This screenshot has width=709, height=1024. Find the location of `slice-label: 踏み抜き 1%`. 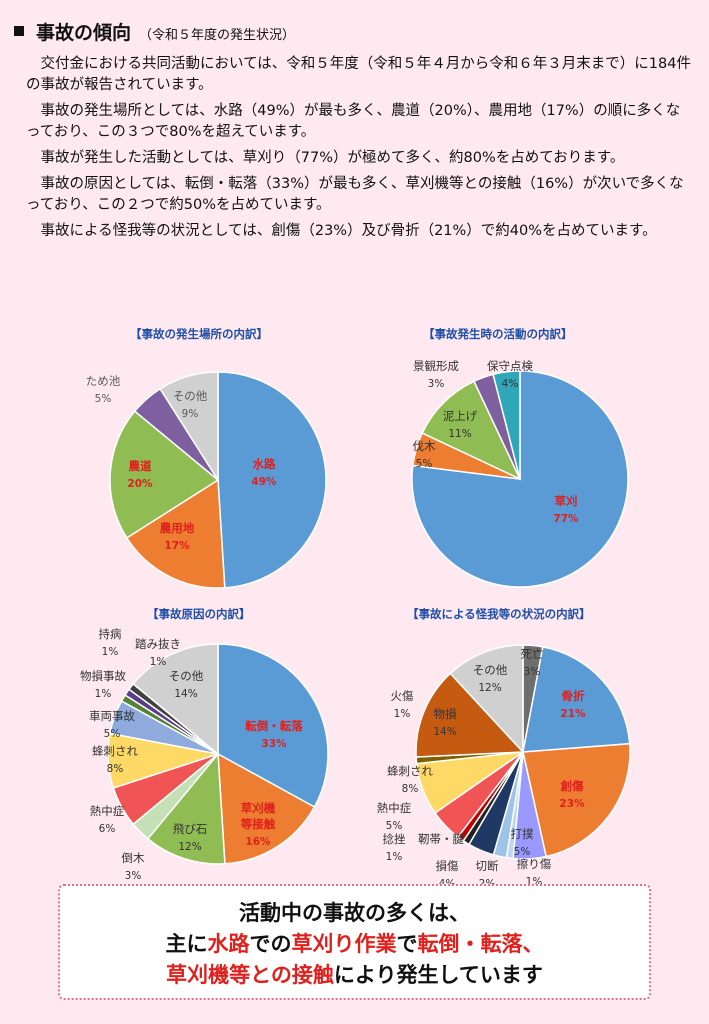

slice-label: 踏み抜き 1% is located at coordinates (158, 652).